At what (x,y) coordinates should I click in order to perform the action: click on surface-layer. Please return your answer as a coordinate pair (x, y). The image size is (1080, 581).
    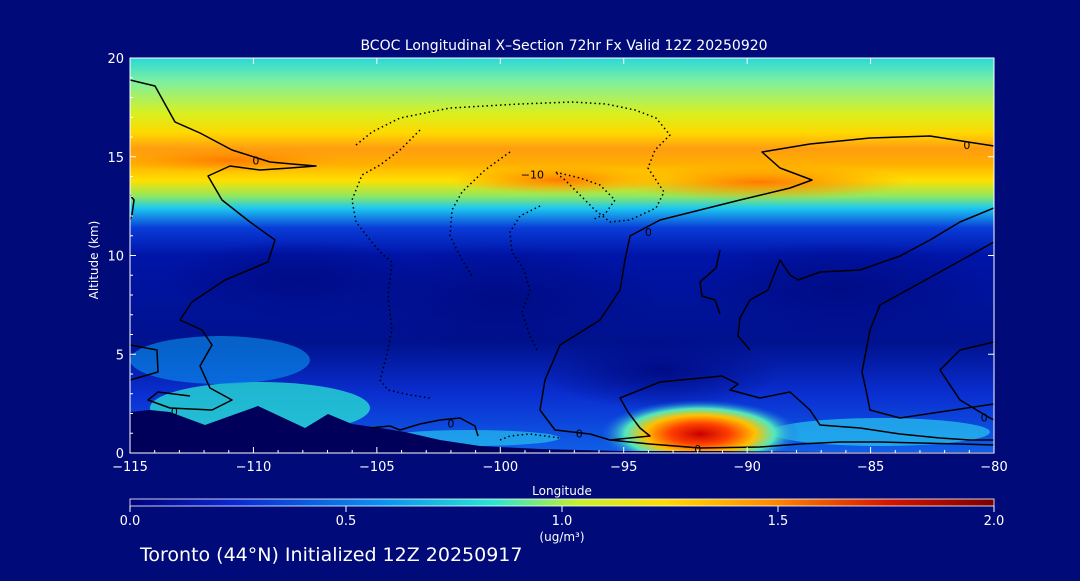
    Looking at the image, I should click on (220, 360).